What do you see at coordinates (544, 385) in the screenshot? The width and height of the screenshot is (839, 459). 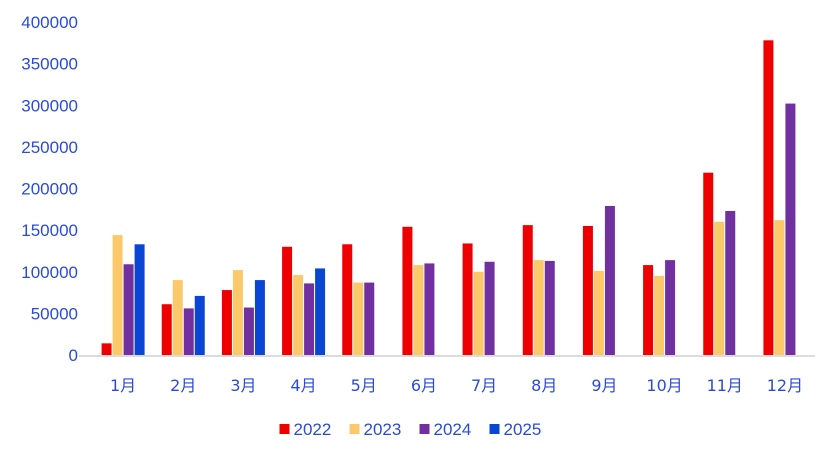 I see `x-tick-label: 8月` at bounding box center [544, 385].